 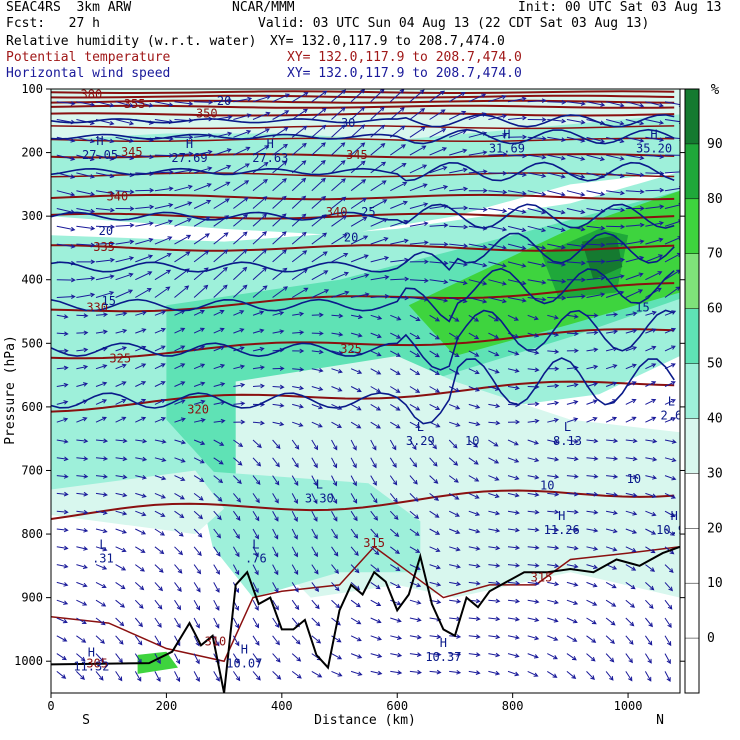 I want to click on wind-speed-contour, so click(x=363, y=216).